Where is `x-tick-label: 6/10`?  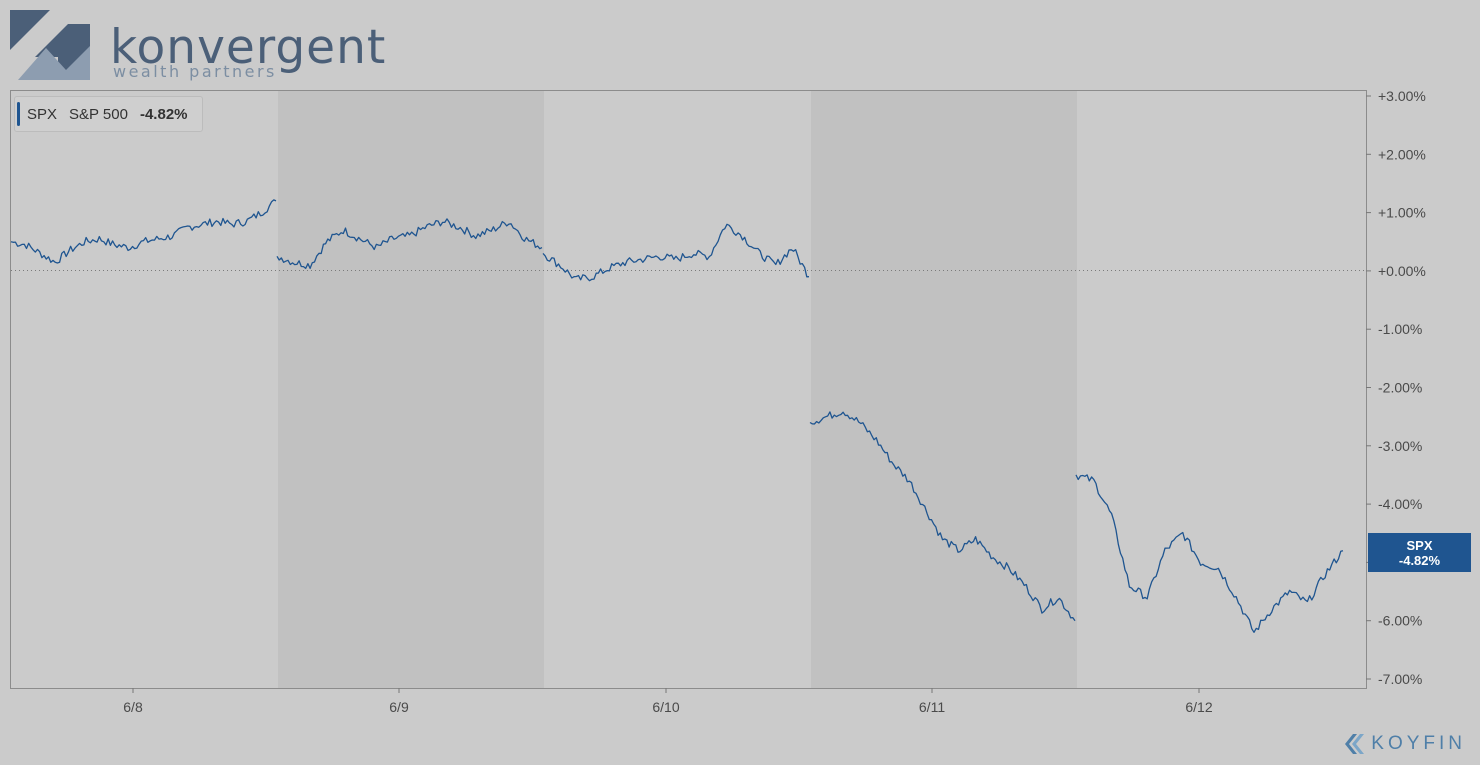 x-tick-label: 6/10 is located at coordinates (665, 707).